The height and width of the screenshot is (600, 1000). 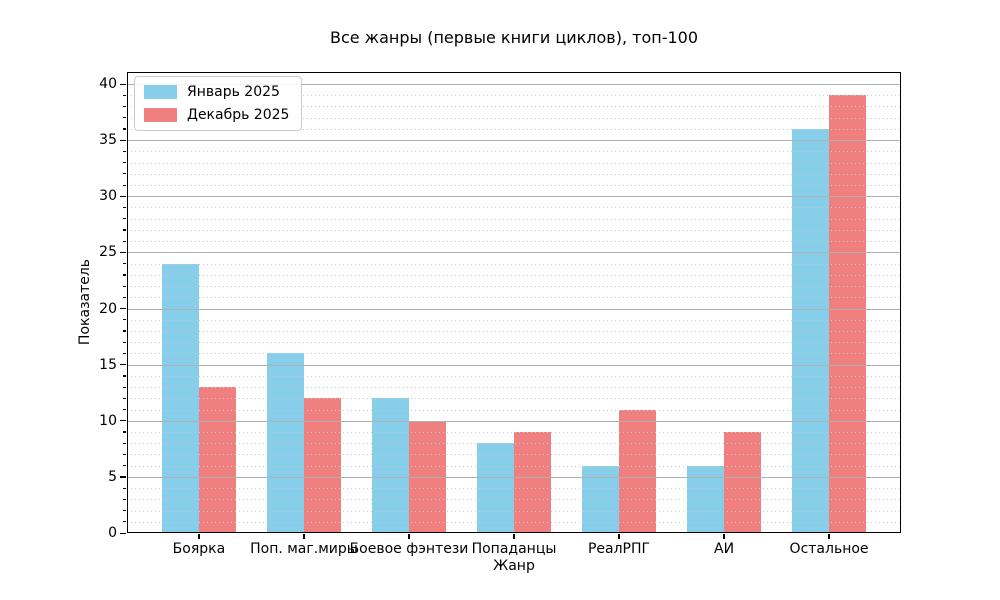 What do you see at coordinates (112, 476) in the screenshot?
I see `y-tick-label: 5` at bounding box center [112, 476].